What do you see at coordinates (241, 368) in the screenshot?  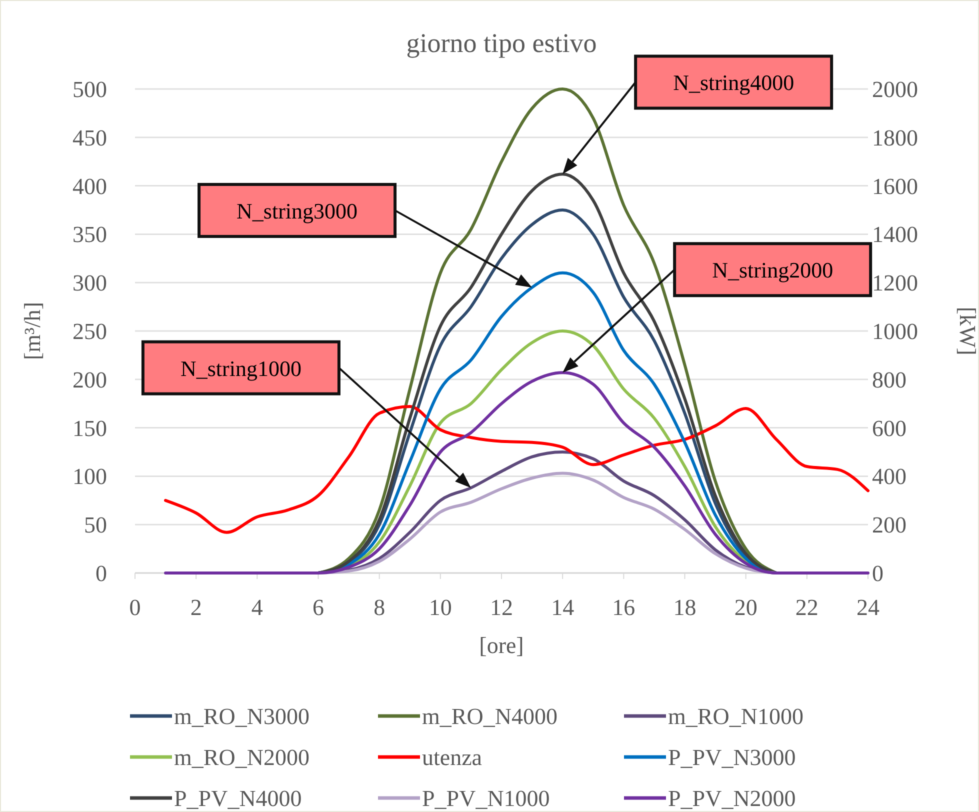 I see `annotation: N_string1000` at bounding box center [241, 368].